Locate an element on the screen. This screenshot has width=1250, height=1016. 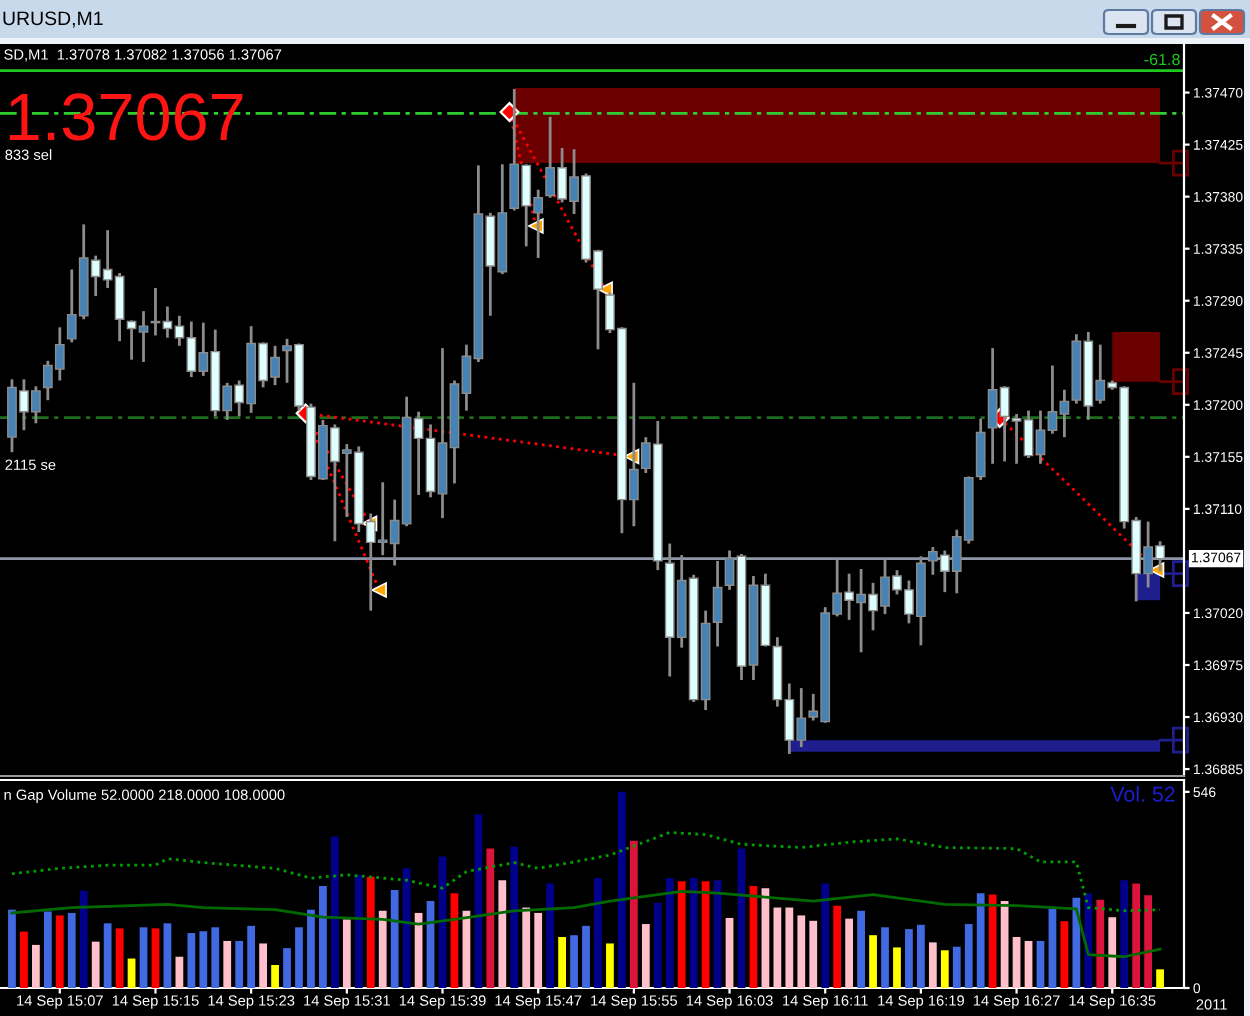
text: URUSD,M1 is located at coordinates (53, 19).